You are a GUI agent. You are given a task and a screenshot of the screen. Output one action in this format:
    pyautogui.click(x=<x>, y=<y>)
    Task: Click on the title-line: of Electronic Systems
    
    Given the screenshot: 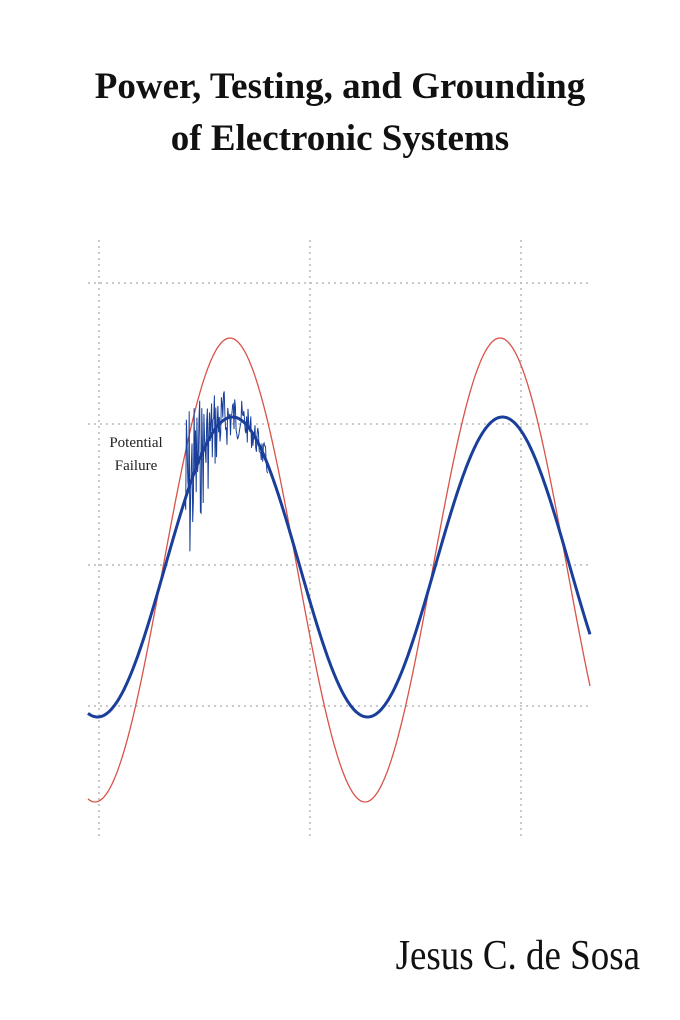 What is the action you would take?
    pyautogui.click(x=340, y=138)
    